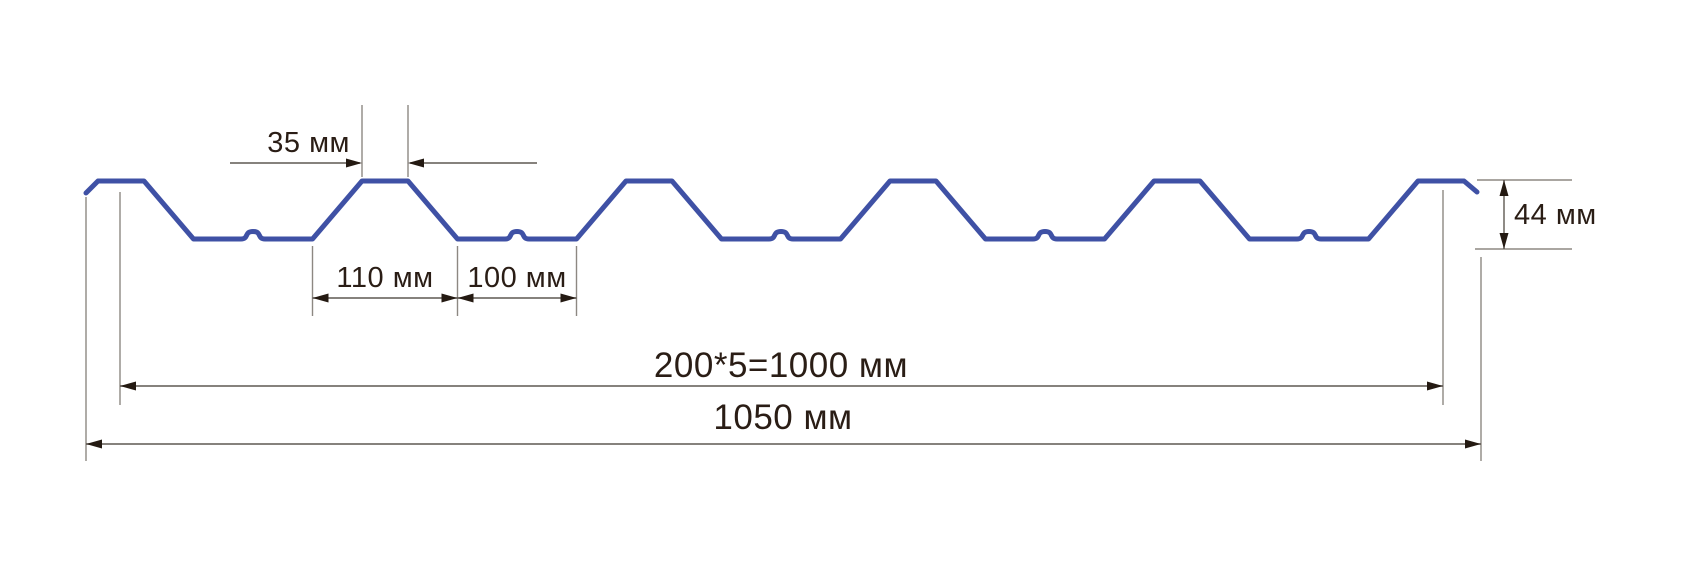 The height and width of the screenshot is (567, 1700). I want to click on dimension-profile-height: 44 мм, so click(1548, 214).